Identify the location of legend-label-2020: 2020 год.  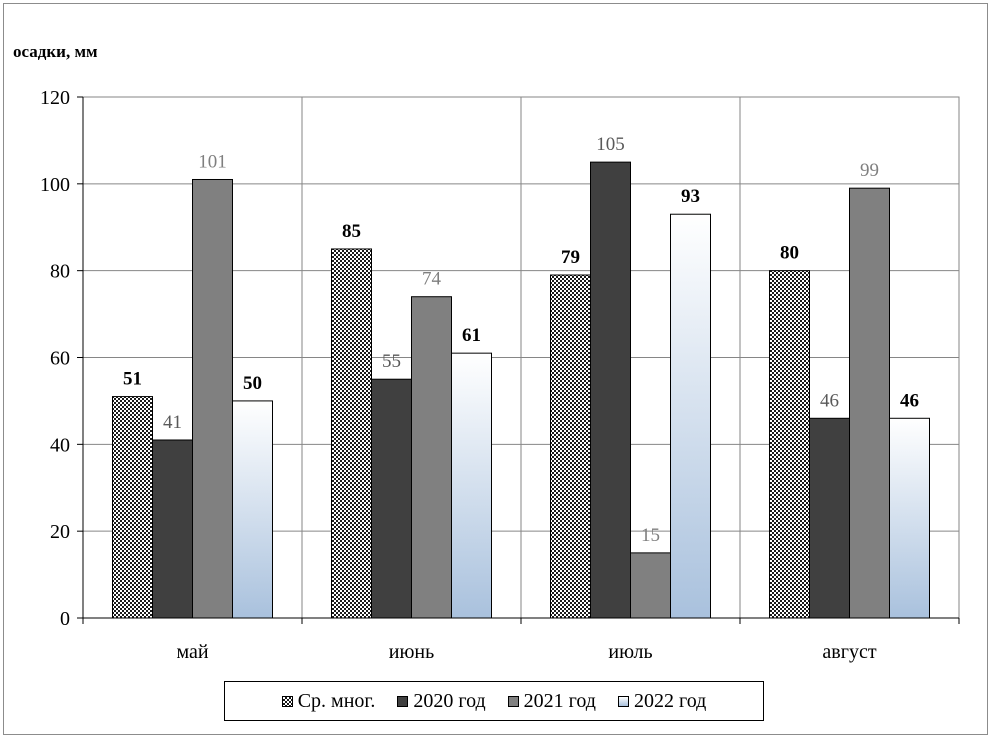
(449, 700).